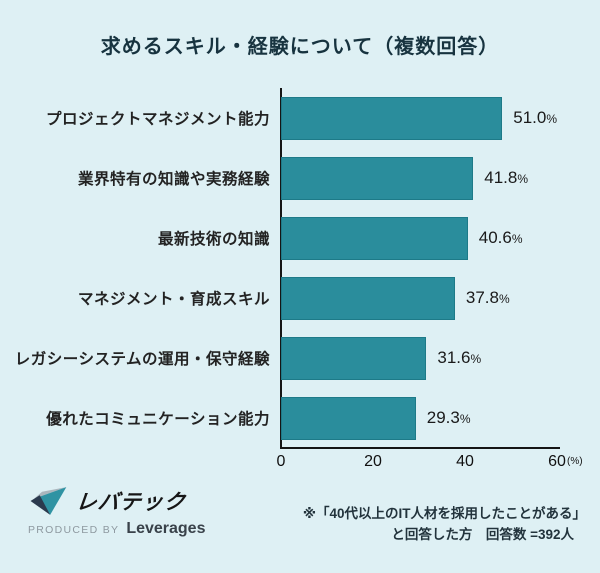 The width and height of the screenshot is (600, 573). Describe the element at coordinates (430, 463) in the screenshot. I see `x-axis-ticks: (%) 0 20 40 60` at that location.